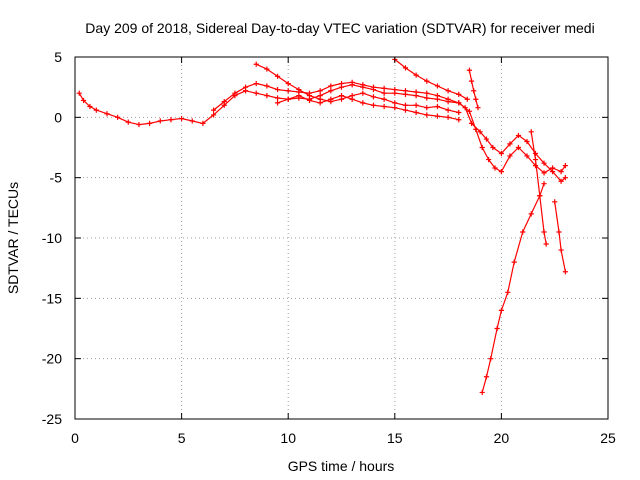 This screenshot has height=480, width=640. Describe the element at coordinates (58, 57) in the screenshot. I see `y-tick-label: 5` at that location.